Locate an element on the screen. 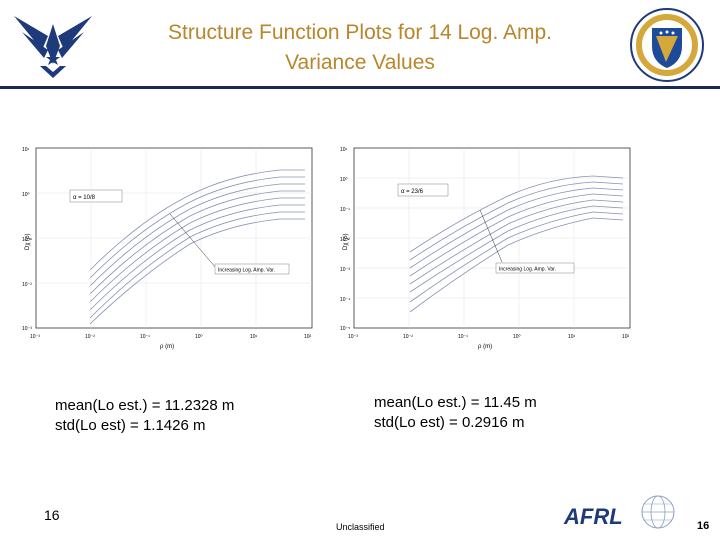 Image resolution: width=720 pixels, height=540 pixels. y-tick-right-4: 10⁻³ is located at coordinates (345, 270).